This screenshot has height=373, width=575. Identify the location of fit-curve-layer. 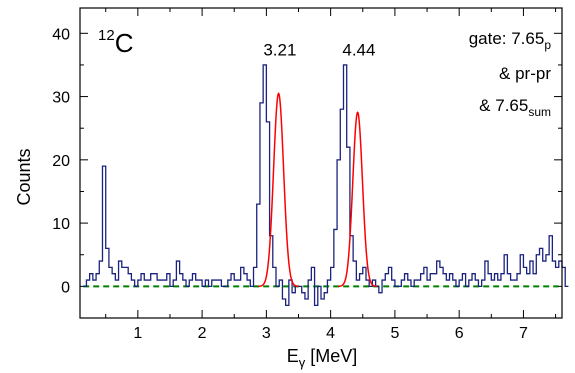
(317, 190).